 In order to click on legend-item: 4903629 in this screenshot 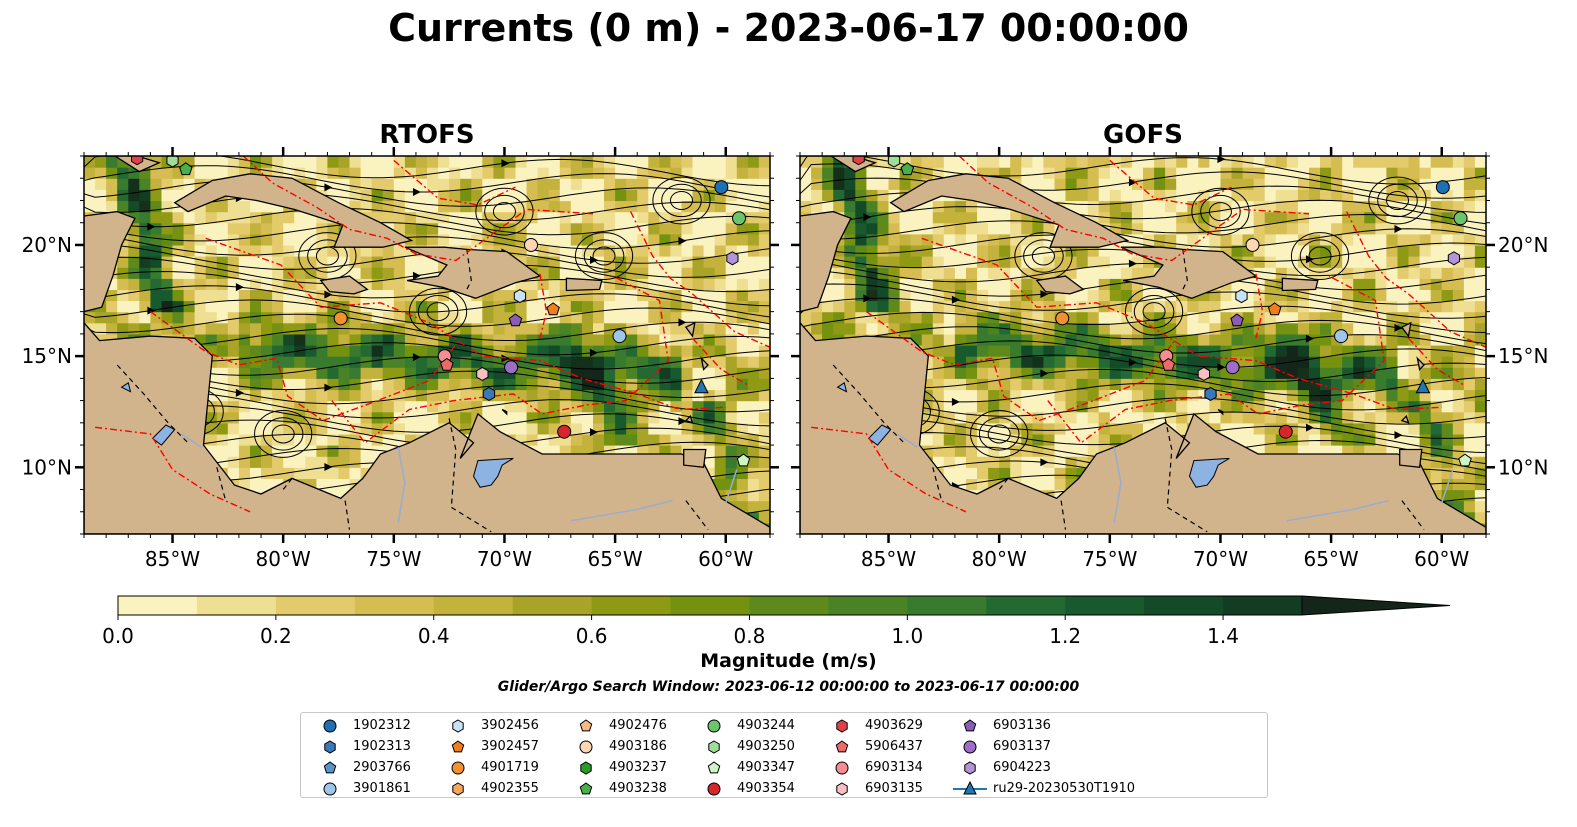, I will do `click(874, 725)`.